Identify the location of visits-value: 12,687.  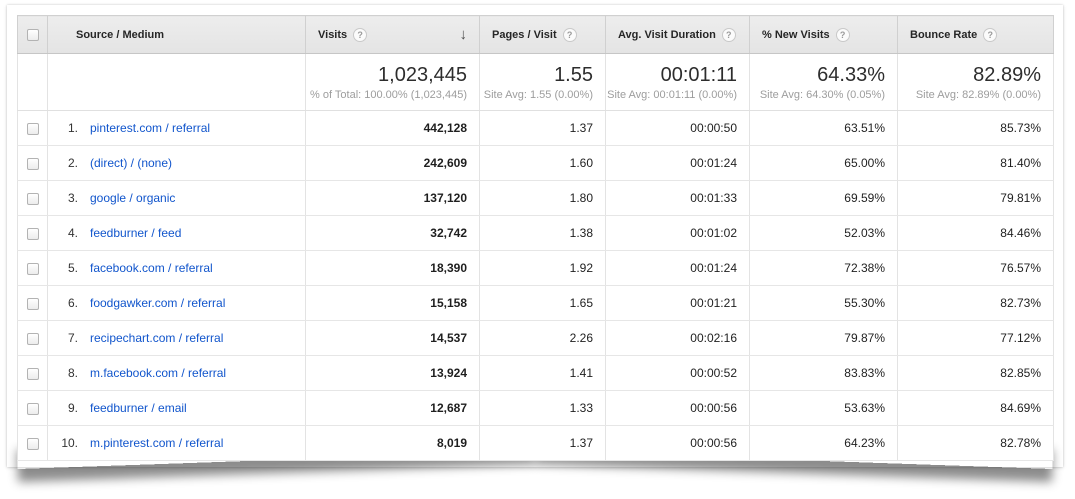
(392, 408).